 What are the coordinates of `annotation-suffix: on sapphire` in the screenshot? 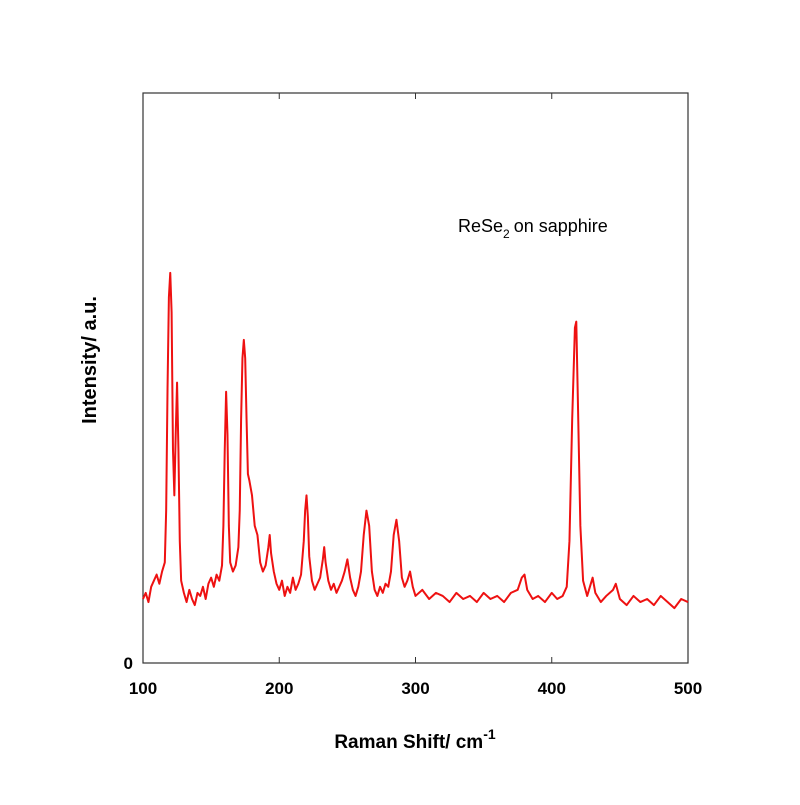 It's located at (561, 226).